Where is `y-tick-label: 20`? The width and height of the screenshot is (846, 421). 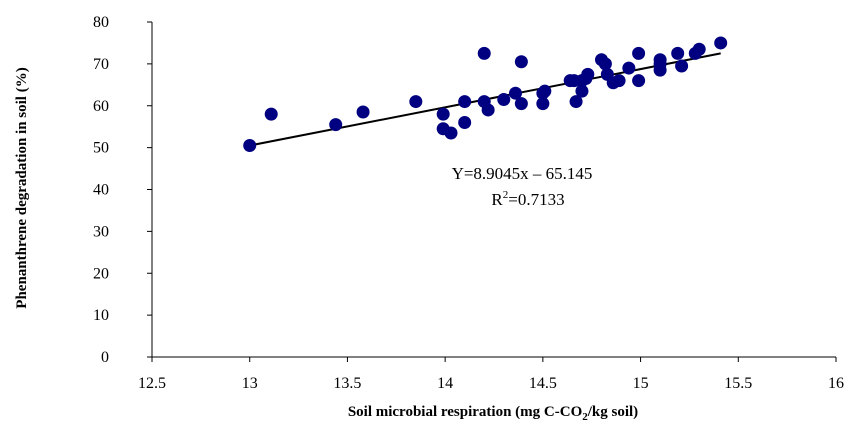 y-tick-label: 20 is located at coordinates (101, 273).